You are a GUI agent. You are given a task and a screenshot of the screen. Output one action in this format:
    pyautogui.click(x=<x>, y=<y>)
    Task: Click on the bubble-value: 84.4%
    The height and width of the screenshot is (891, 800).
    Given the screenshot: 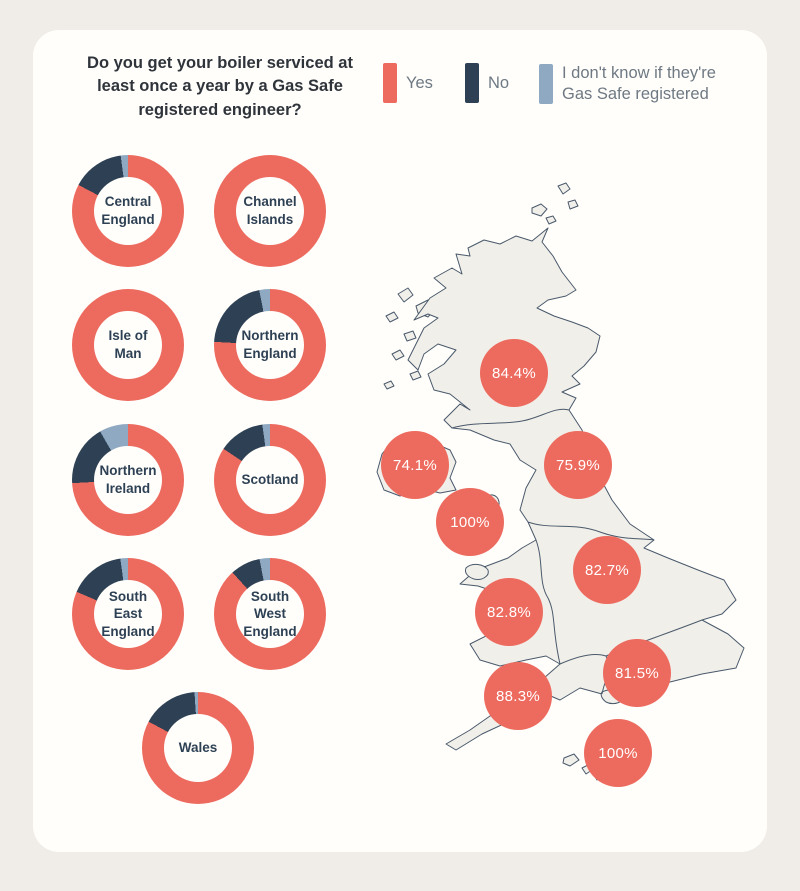 What is the action you would take?
    pyautogui.click(x=514, y=373)
    